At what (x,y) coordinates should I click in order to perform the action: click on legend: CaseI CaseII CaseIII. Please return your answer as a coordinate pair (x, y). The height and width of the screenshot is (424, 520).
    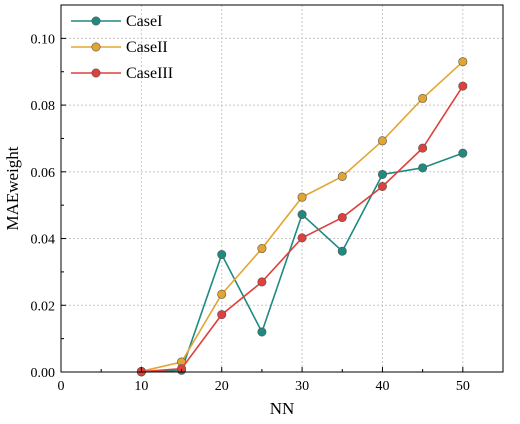
    Looking at the image, I should click on (122, 47).